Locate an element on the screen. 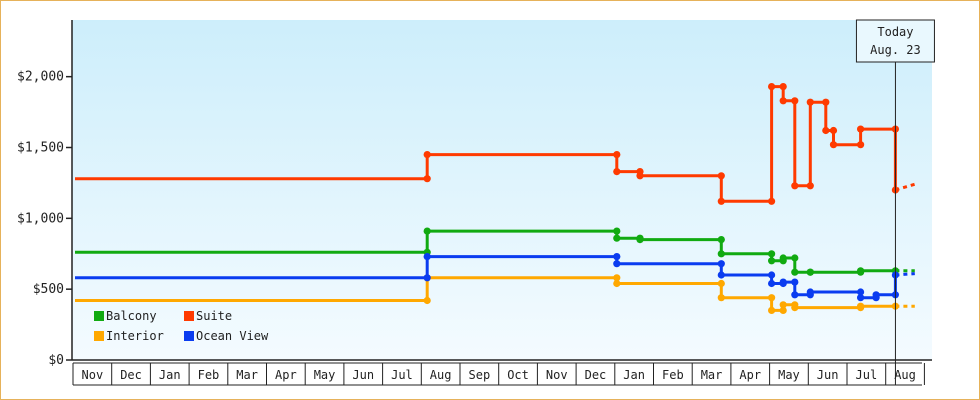 The image size is (980, 400). y-tick-label: $500 is located at coordinates (48, 289).